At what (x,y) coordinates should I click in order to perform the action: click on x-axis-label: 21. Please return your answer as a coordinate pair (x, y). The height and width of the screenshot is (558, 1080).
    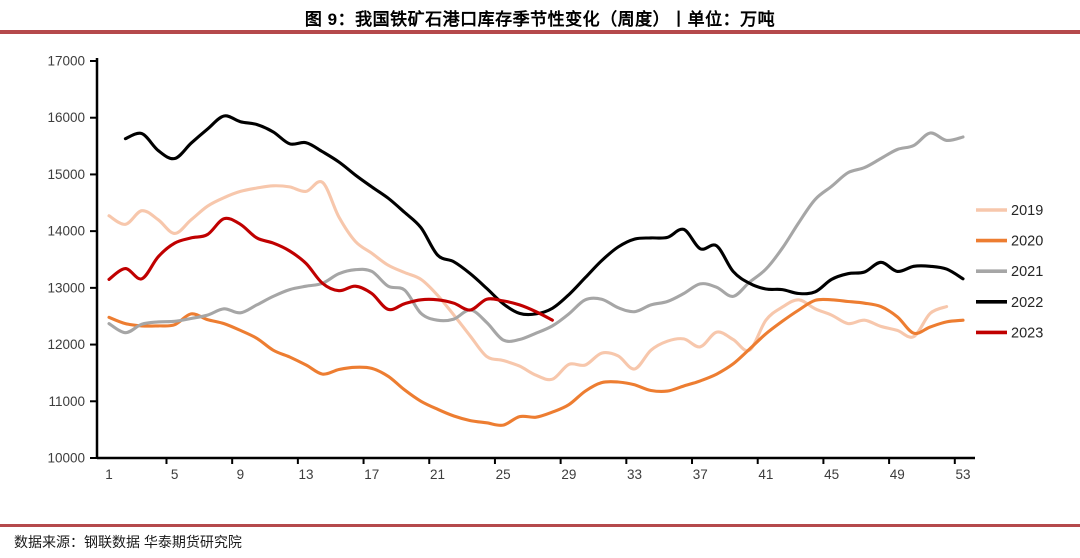
    Looking at the image, I should click on (437, 474).